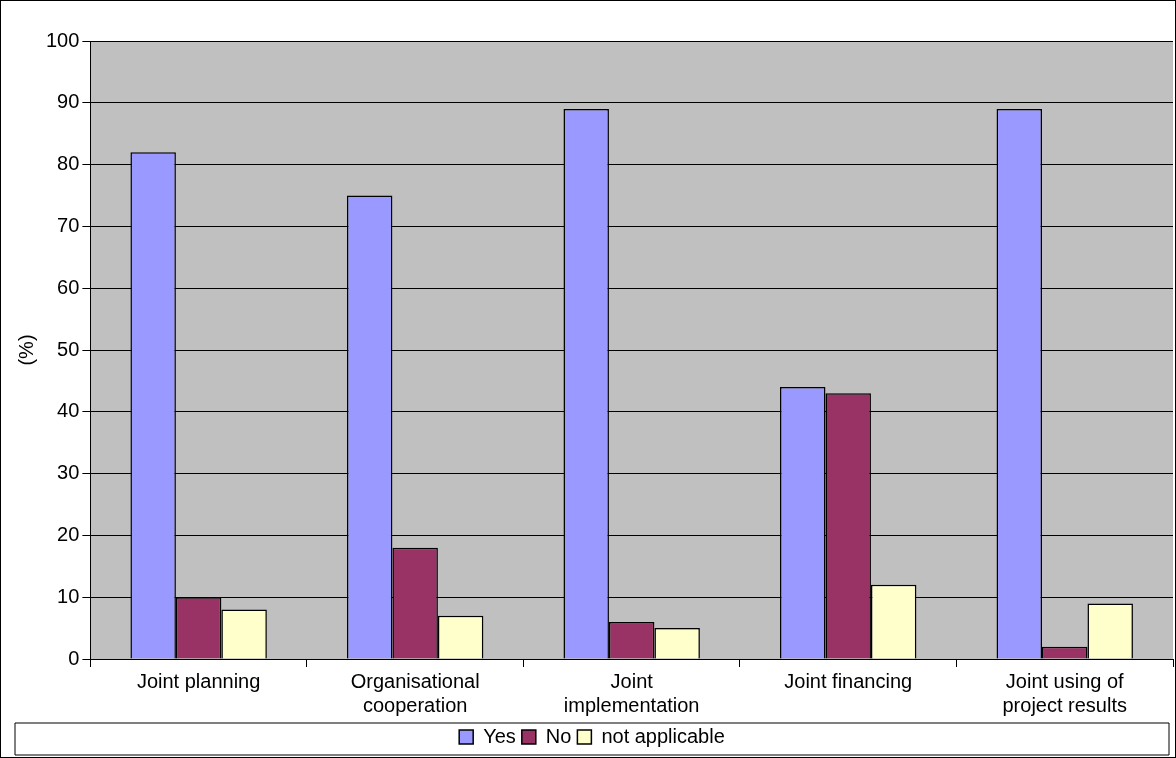 This screenshot has height=758, width=1176. What do you see at coordinates (848, 680) in the screenshot?
I see `x-tick-label: Joint financing` at bounding box center [848, 680].